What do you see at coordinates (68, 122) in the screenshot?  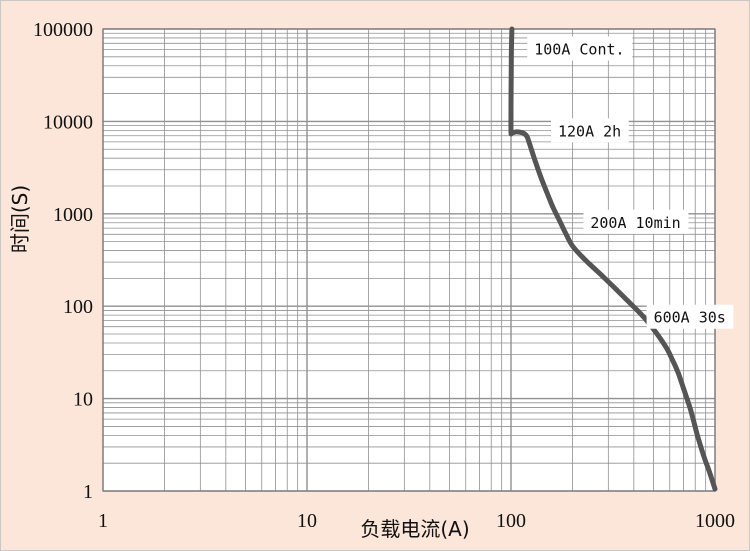 I see `y-tick-label: 10000` at bounding box center [68, 122].